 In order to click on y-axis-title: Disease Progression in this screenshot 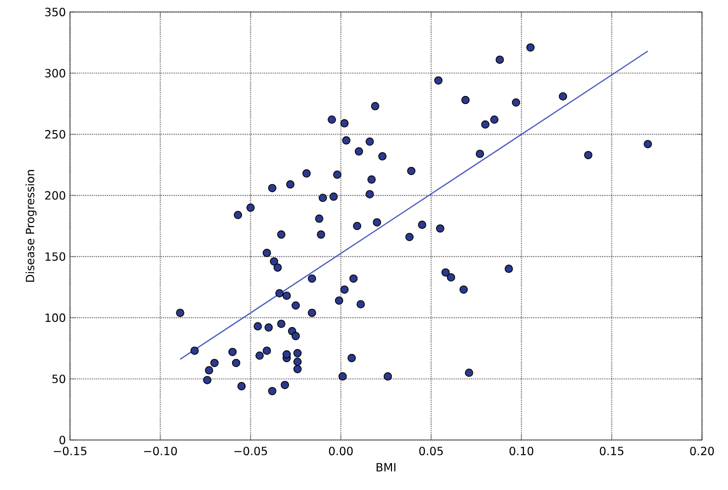, I will do `click(31, 226)`.